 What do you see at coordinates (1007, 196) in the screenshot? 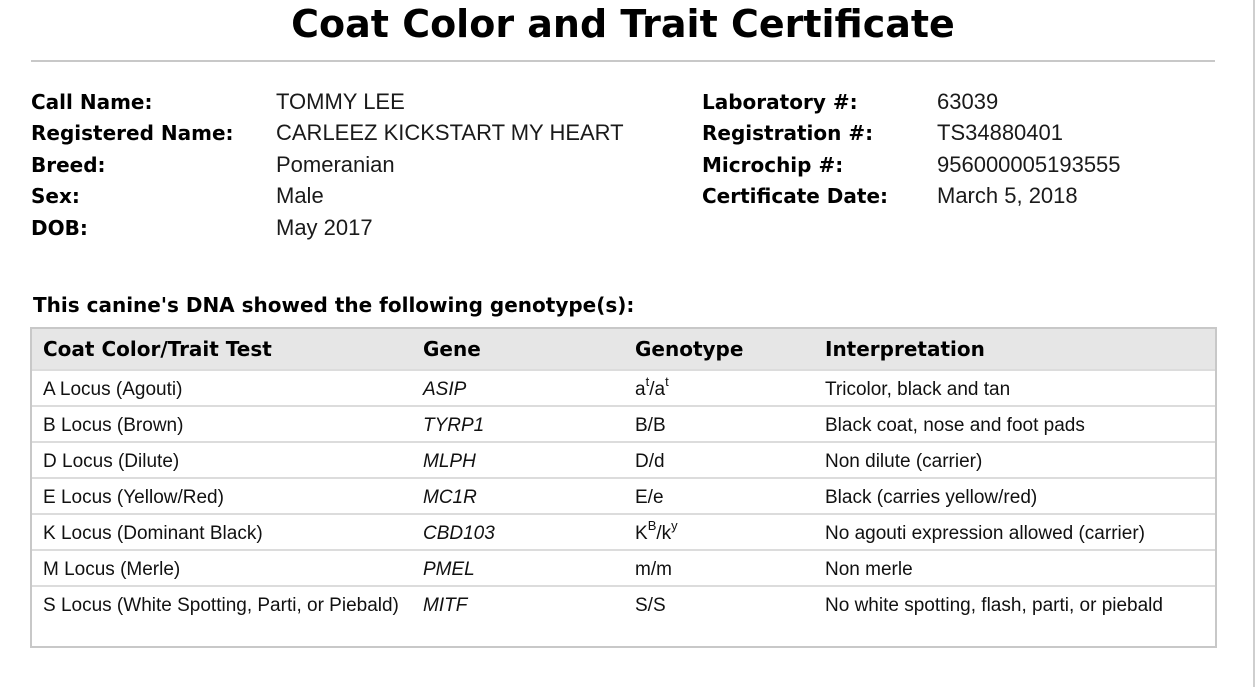
I see `info-value: March 5, 2018` at bounding box center [1007, 196].